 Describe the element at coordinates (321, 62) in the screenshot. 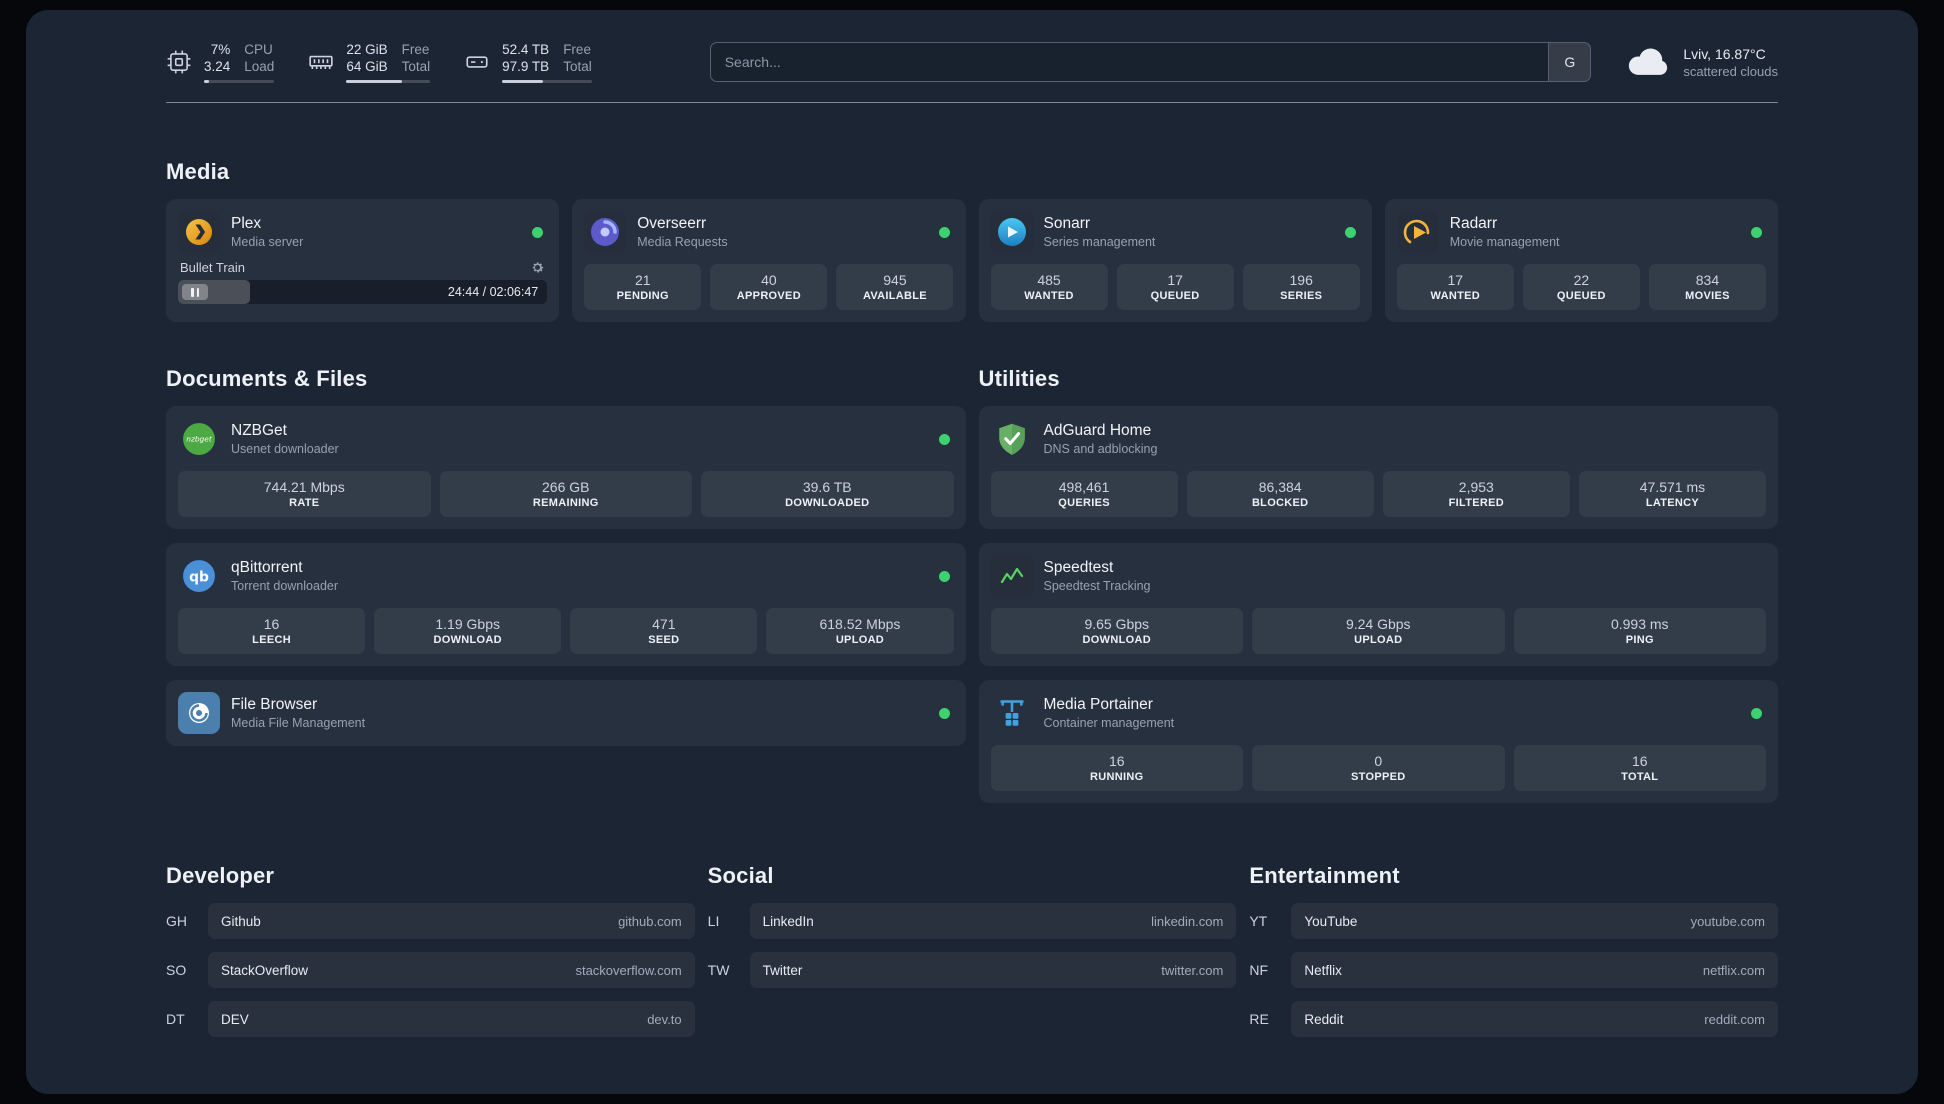

I see `memory-icon` at that location.